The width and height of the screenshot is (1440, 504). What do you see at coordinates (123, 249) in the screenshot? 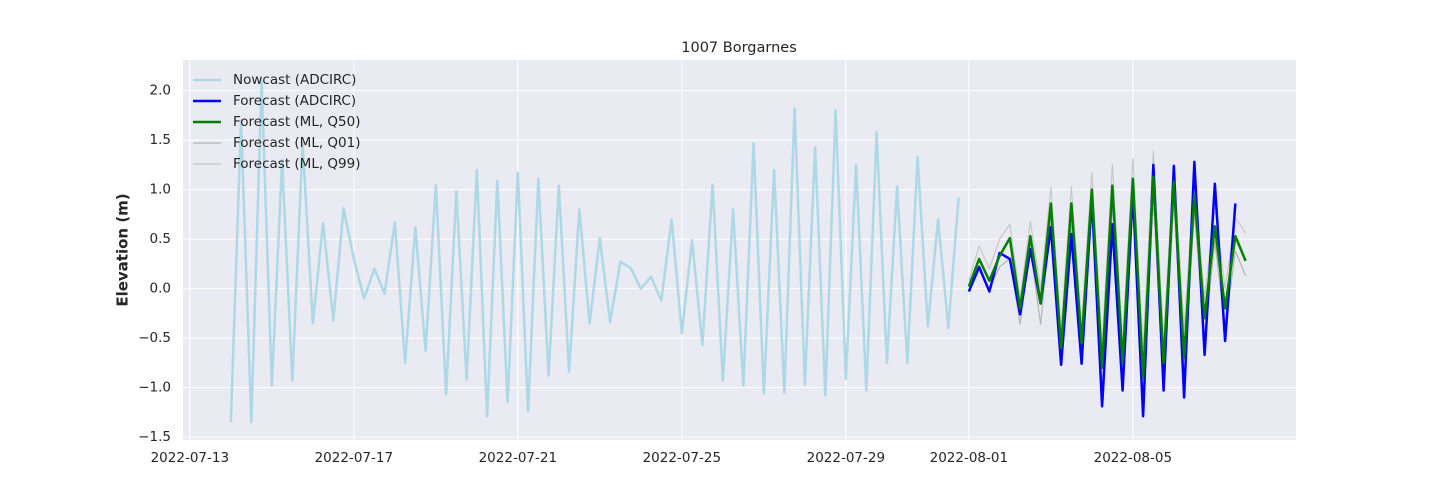
I see `y-axis-label: Elevation (m)` at bounding box center [123, 249].